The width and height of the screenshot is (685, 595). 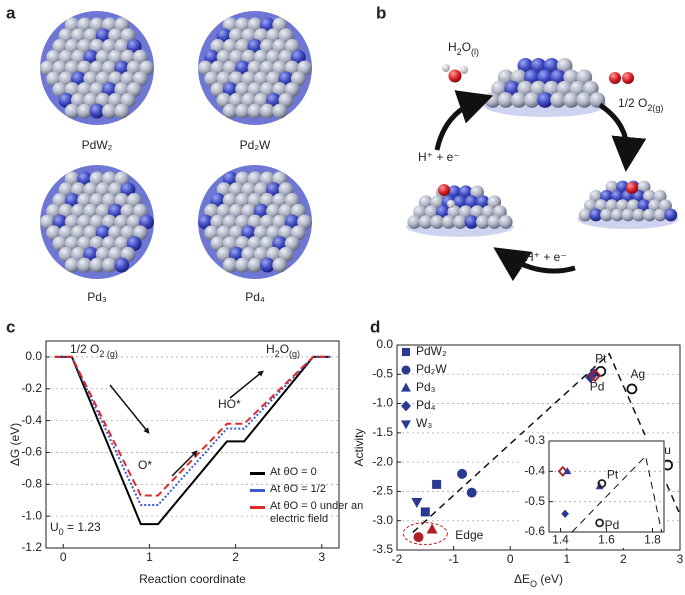 What do you see at coordinates (298, 489) in the screenshot?
I see `legend-label: At θO = 1/2` at bounding box center [298, 489].